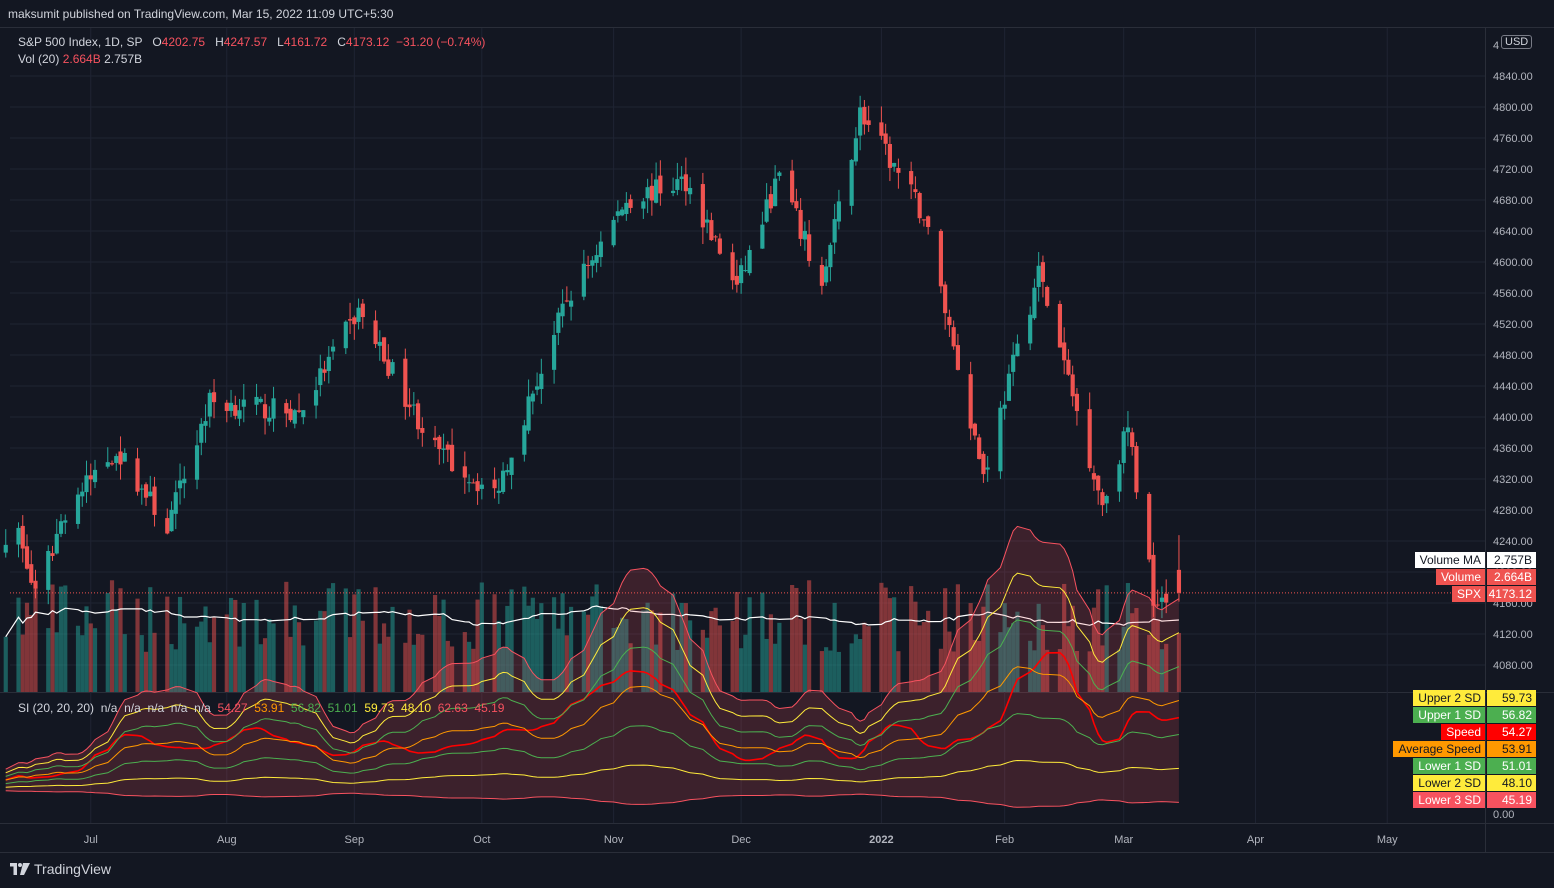 The image size is (1554, 888). Describe the element at coordinates (1513, 170) in the screenshot. I see `price-tick-label: 4720.00` at that location.